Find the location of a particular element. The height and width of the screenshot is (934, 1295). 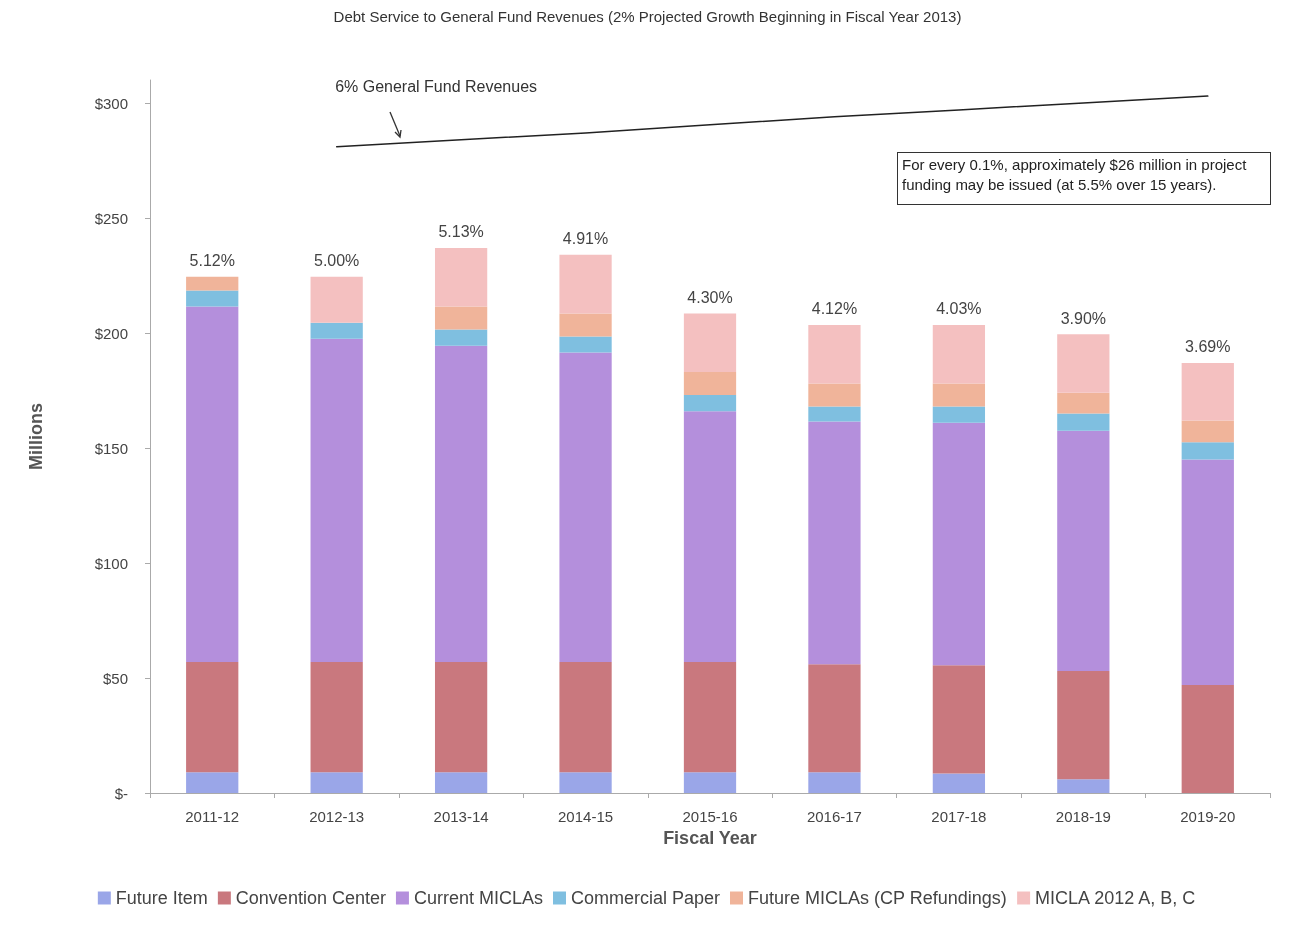

annotation: 5.13% is located at coordinates (461, 232).